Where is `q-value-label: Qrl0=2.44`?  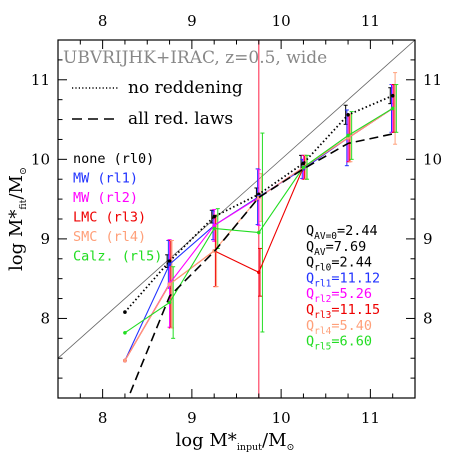
q-value-label: Qrl0=2.44 is located at coordinates (339, 264).